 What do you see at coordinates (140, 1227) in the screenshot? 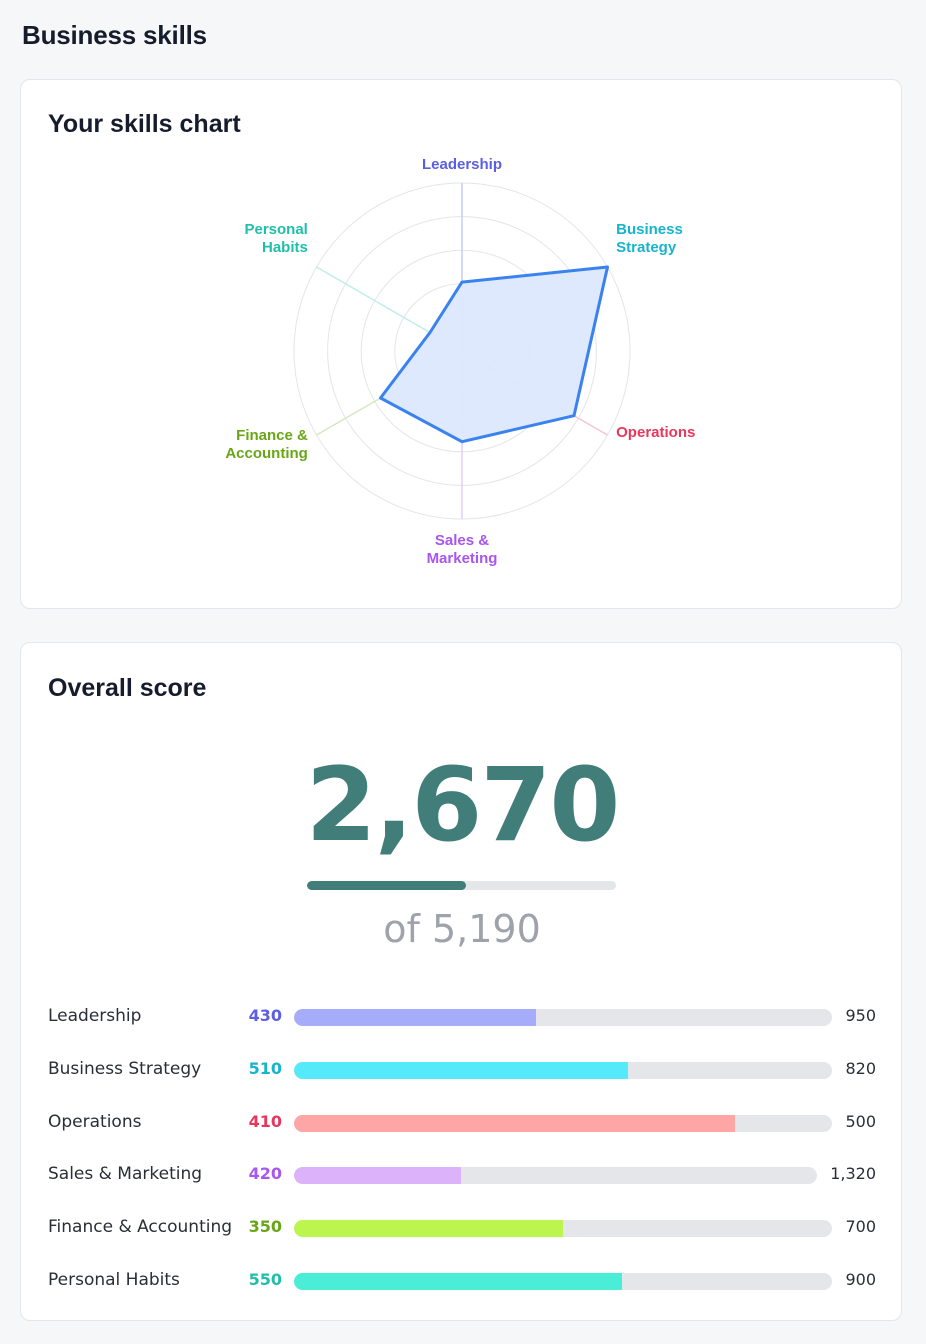
I see `skill-name: Finance & Accounting` at bounding box center [140, 1227].